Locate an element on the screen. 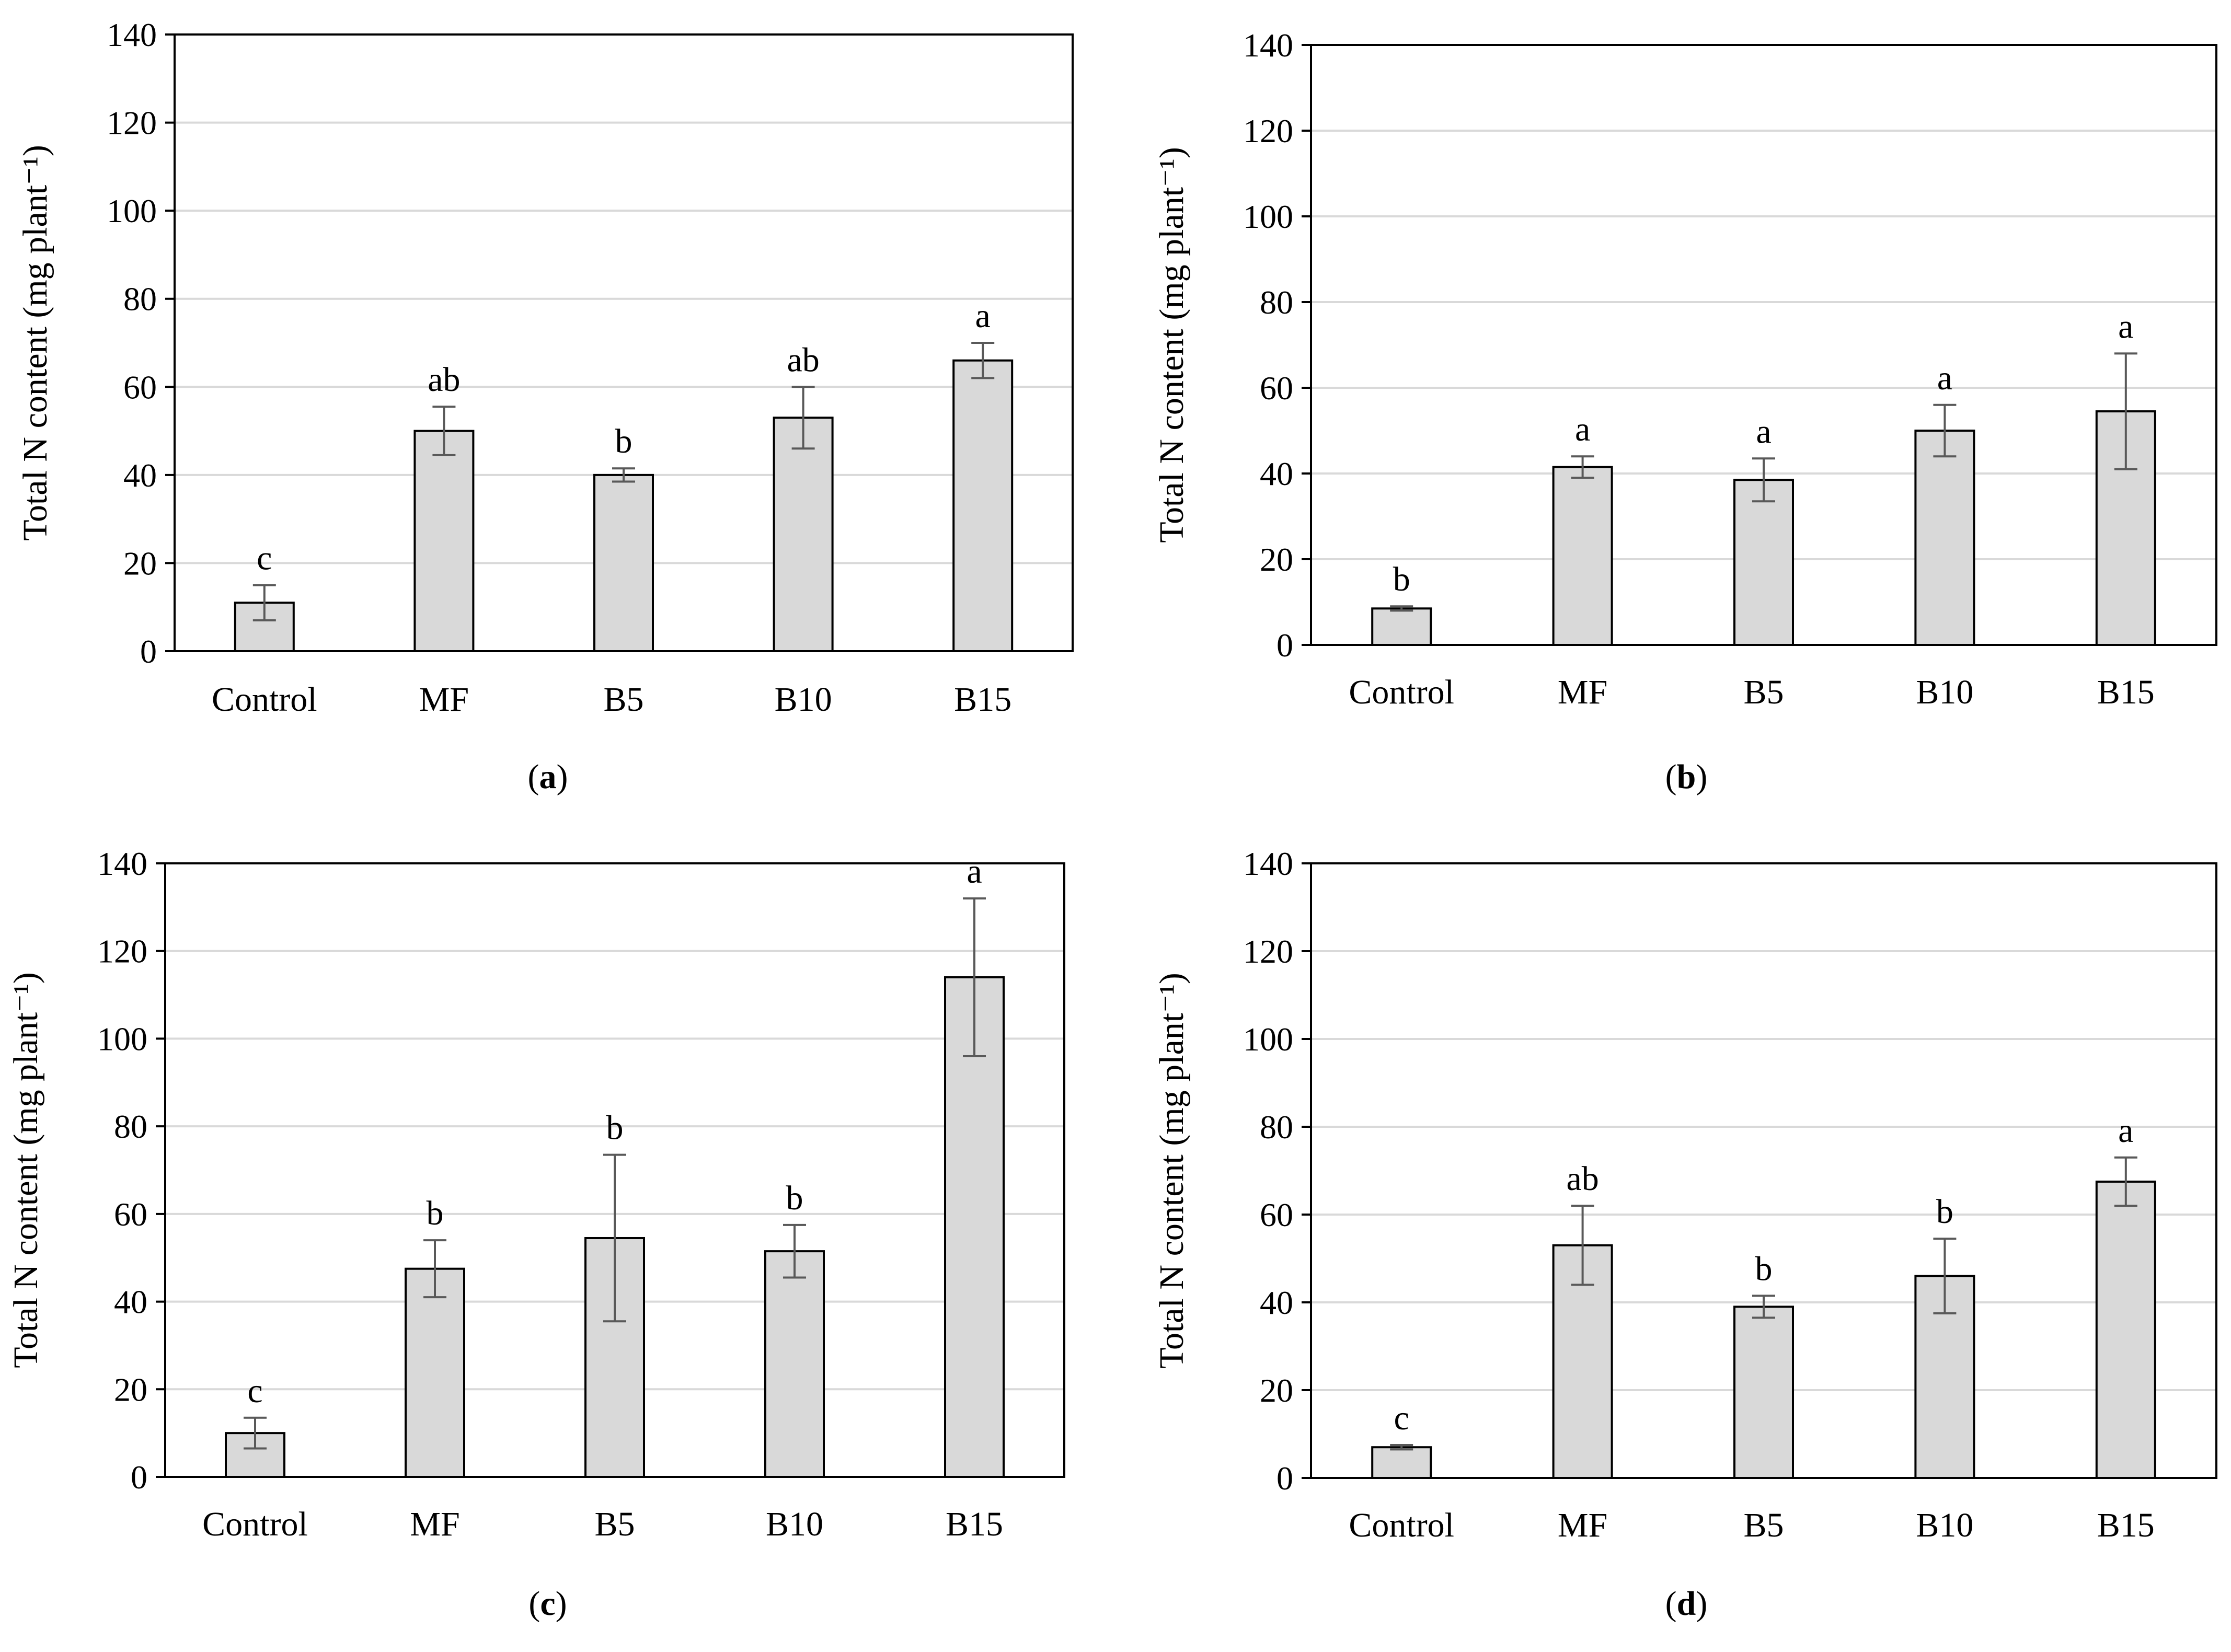 This screenshot has width=2231, height=1652. panel-label: (d) is located at coordinates (1686, 1604).